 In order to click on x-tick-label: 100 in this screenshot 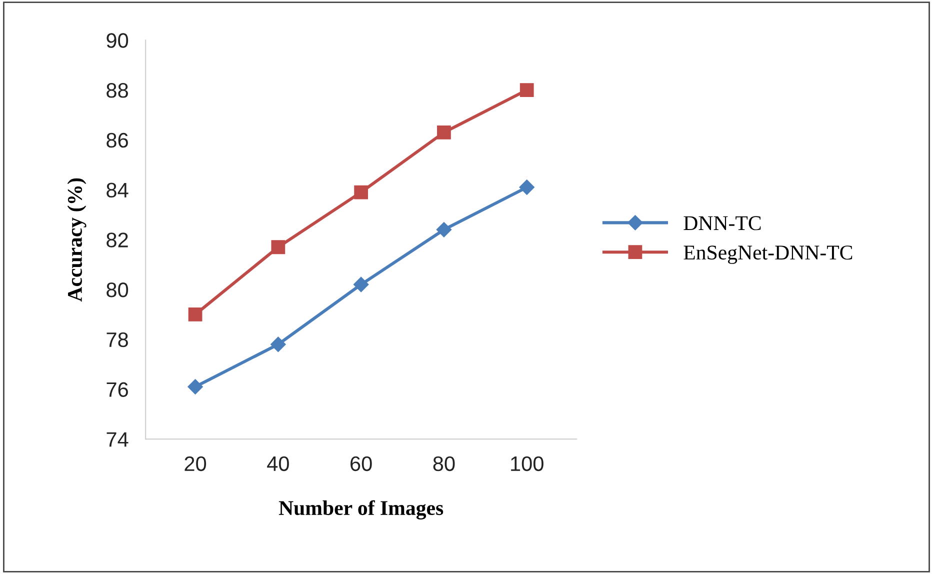, I will do `click(527, 464)`.